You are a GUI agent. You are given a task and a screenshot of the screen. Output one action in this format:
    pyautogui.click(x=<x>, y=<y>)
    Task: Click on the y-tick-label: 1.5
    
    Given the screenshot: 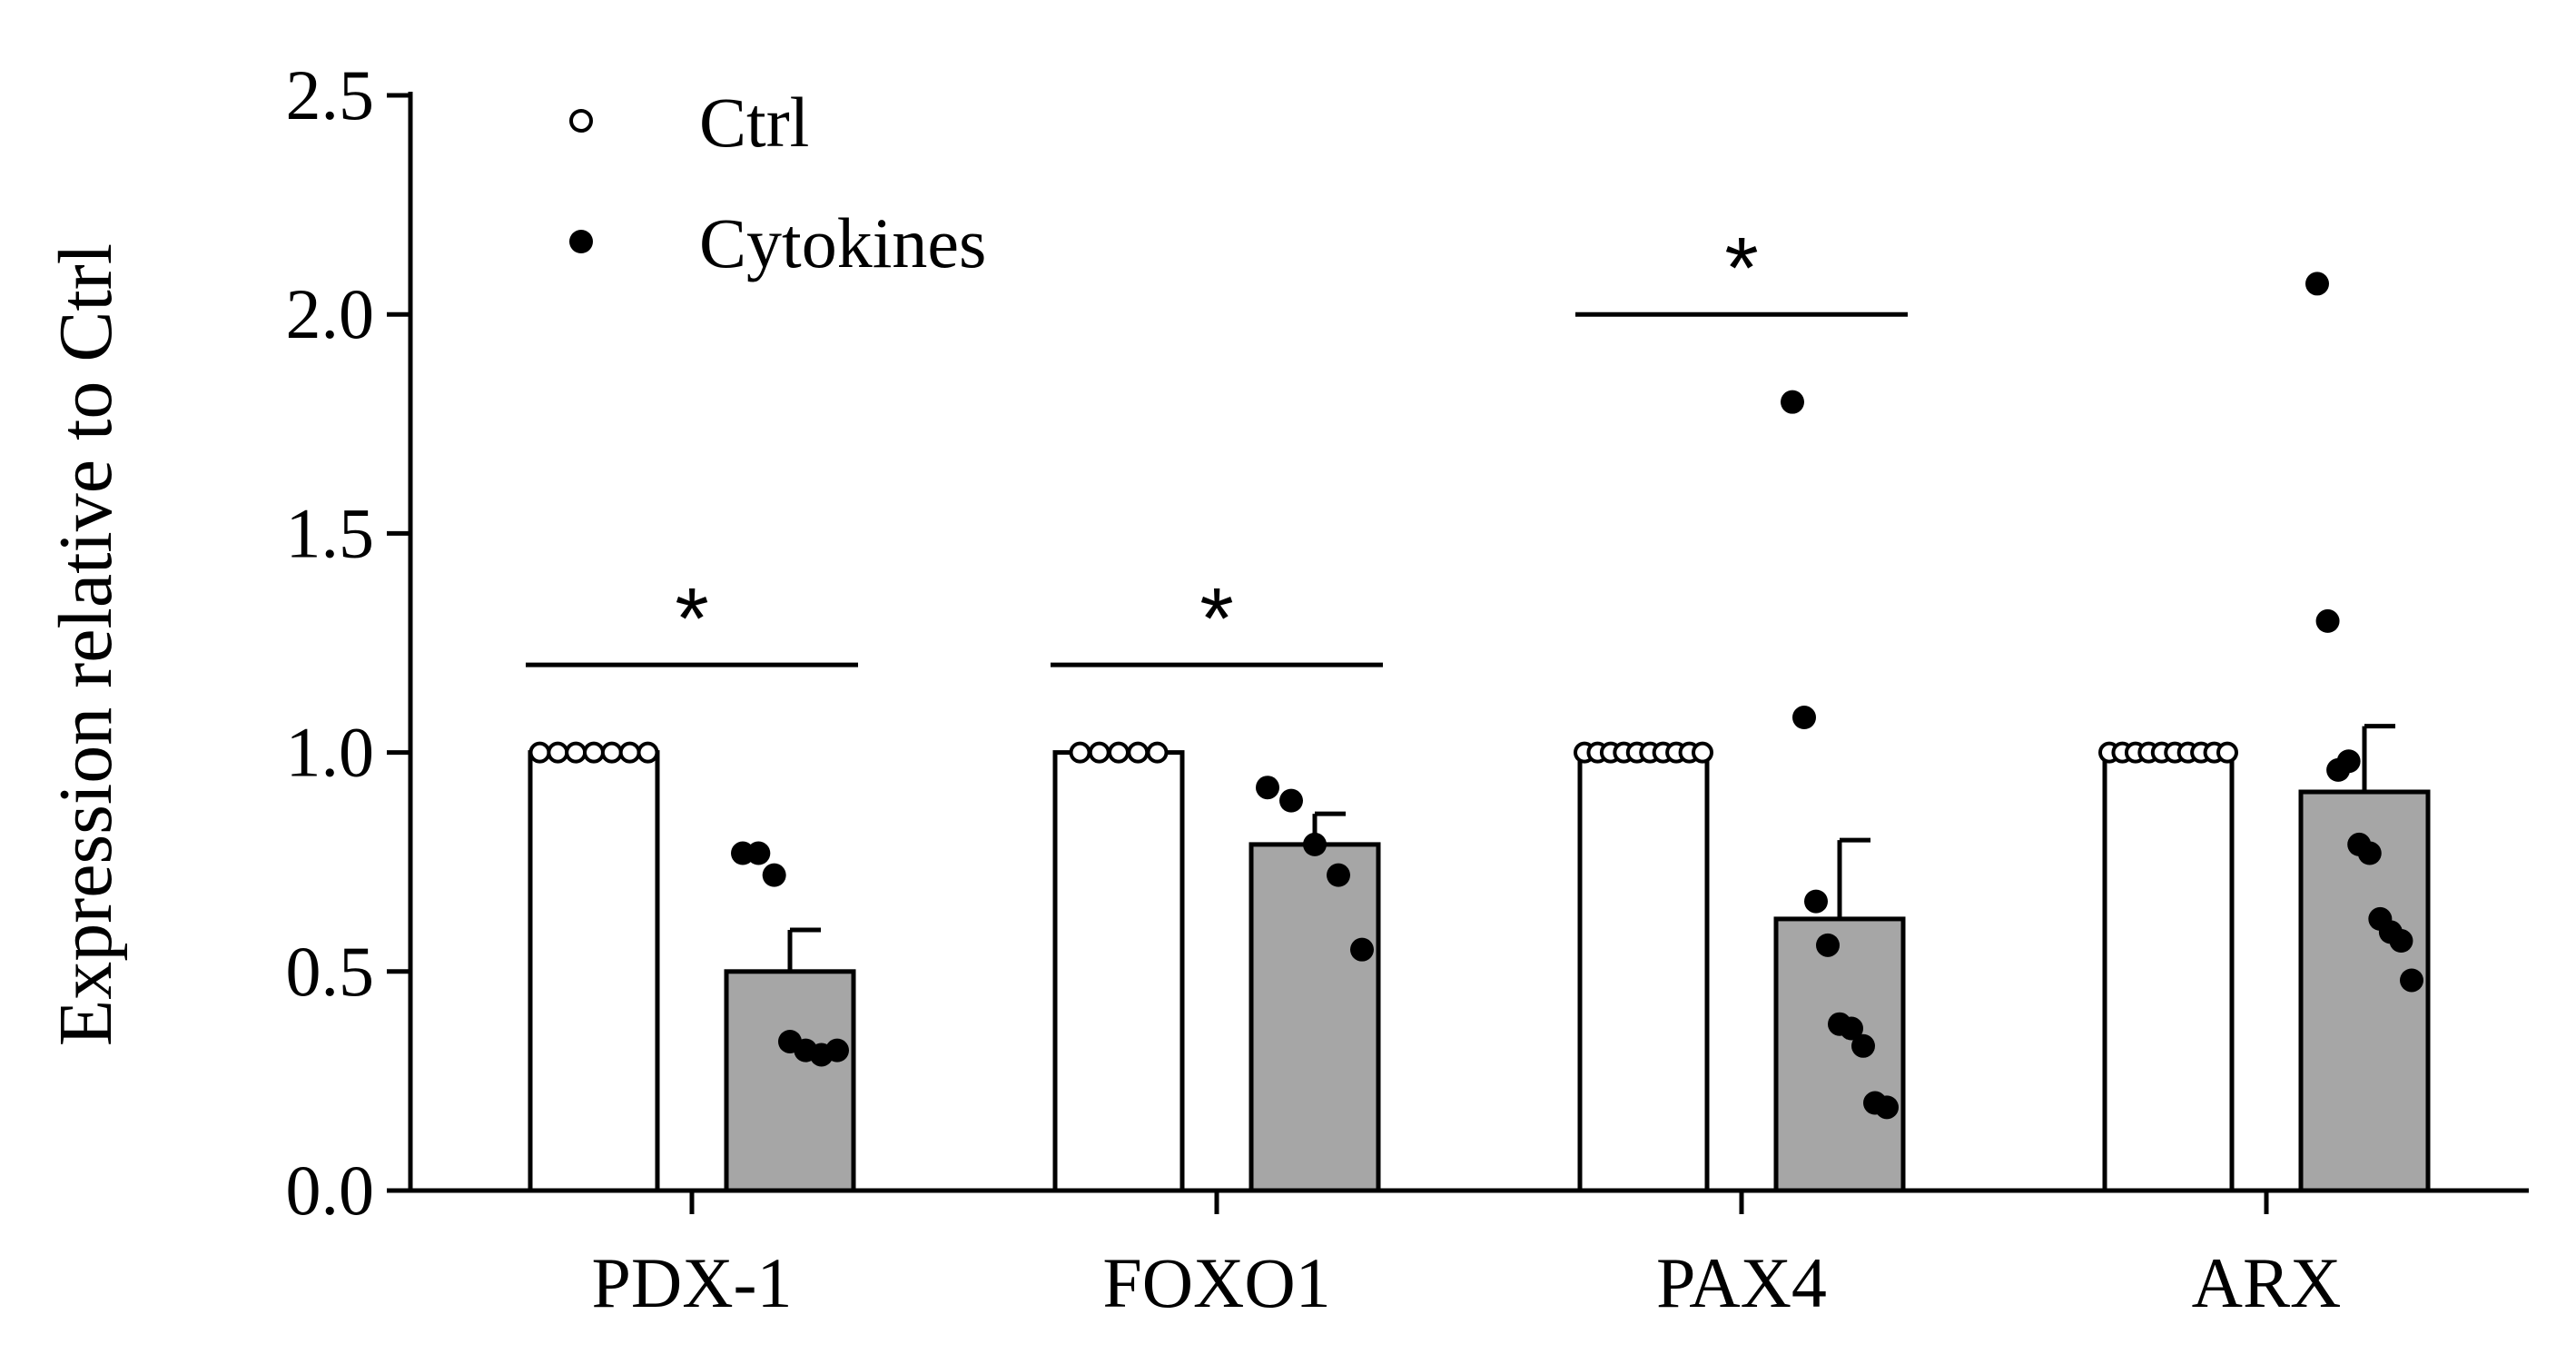 What is the action you would take?
    pyautogui.click(x=330, y=532)
    